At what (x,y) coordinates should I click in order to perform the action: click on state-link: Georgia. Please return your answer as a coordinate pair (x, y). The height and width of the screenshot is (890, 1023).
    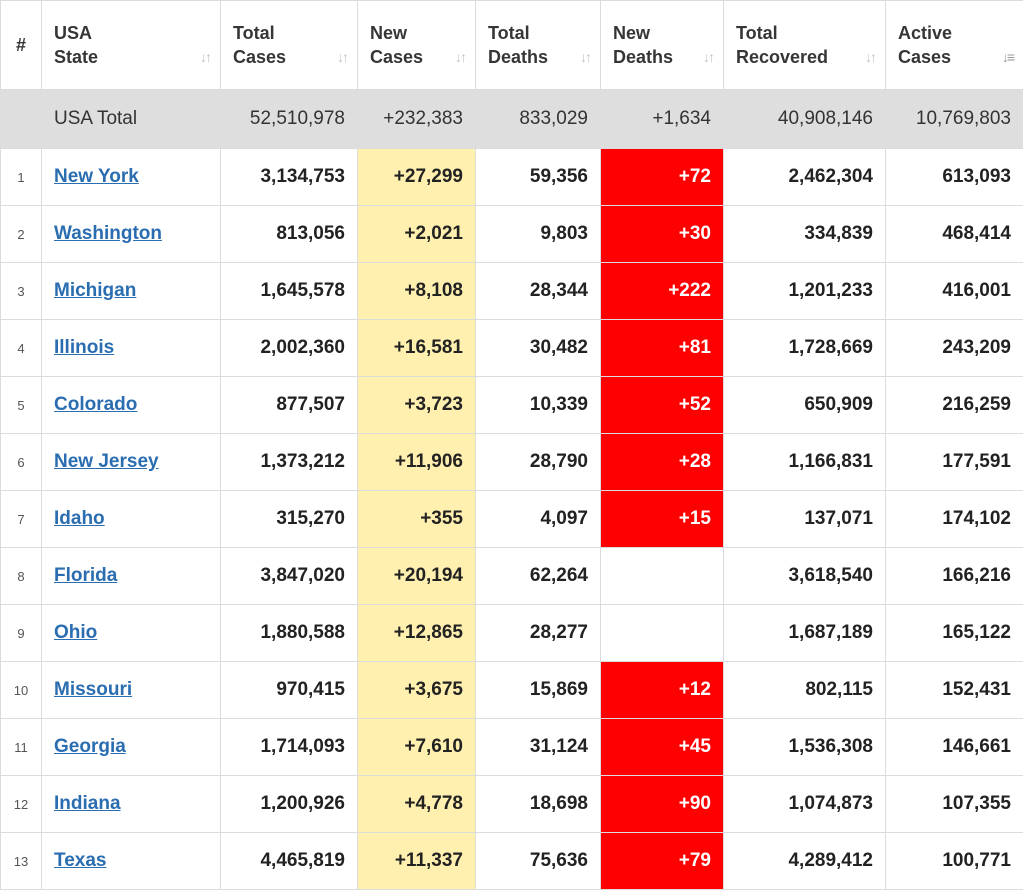
    Looking at the image, I should click on (90, 746).